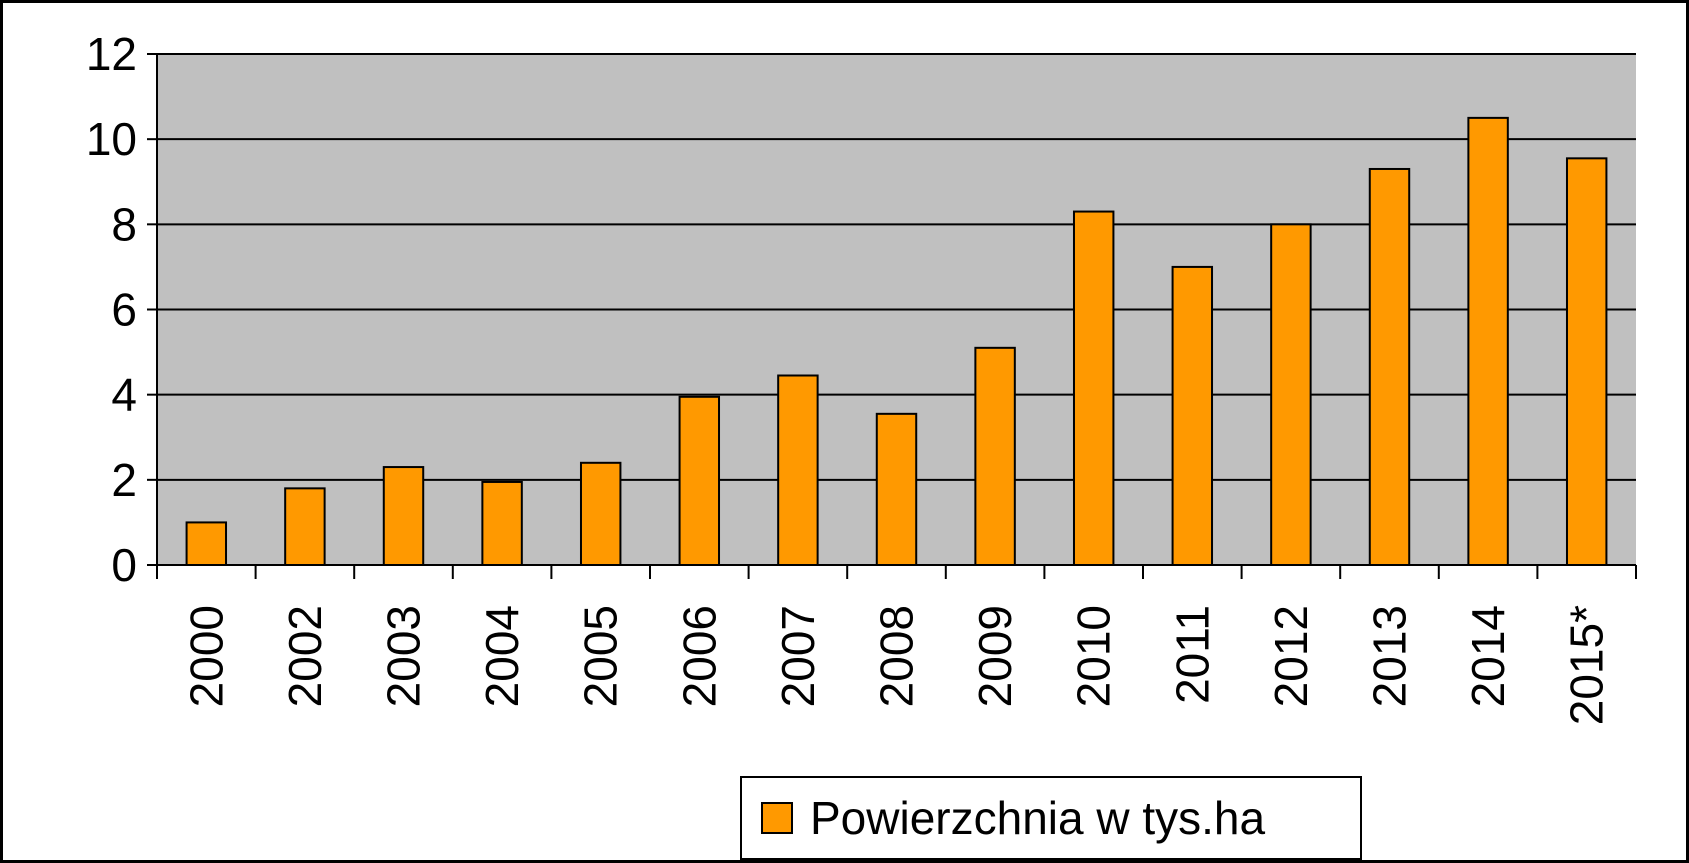 The image size is (1689, 863). Describe the element at coordinates (699, 656) in the screenshot. I see `x-tick-label: 2006` at that location.